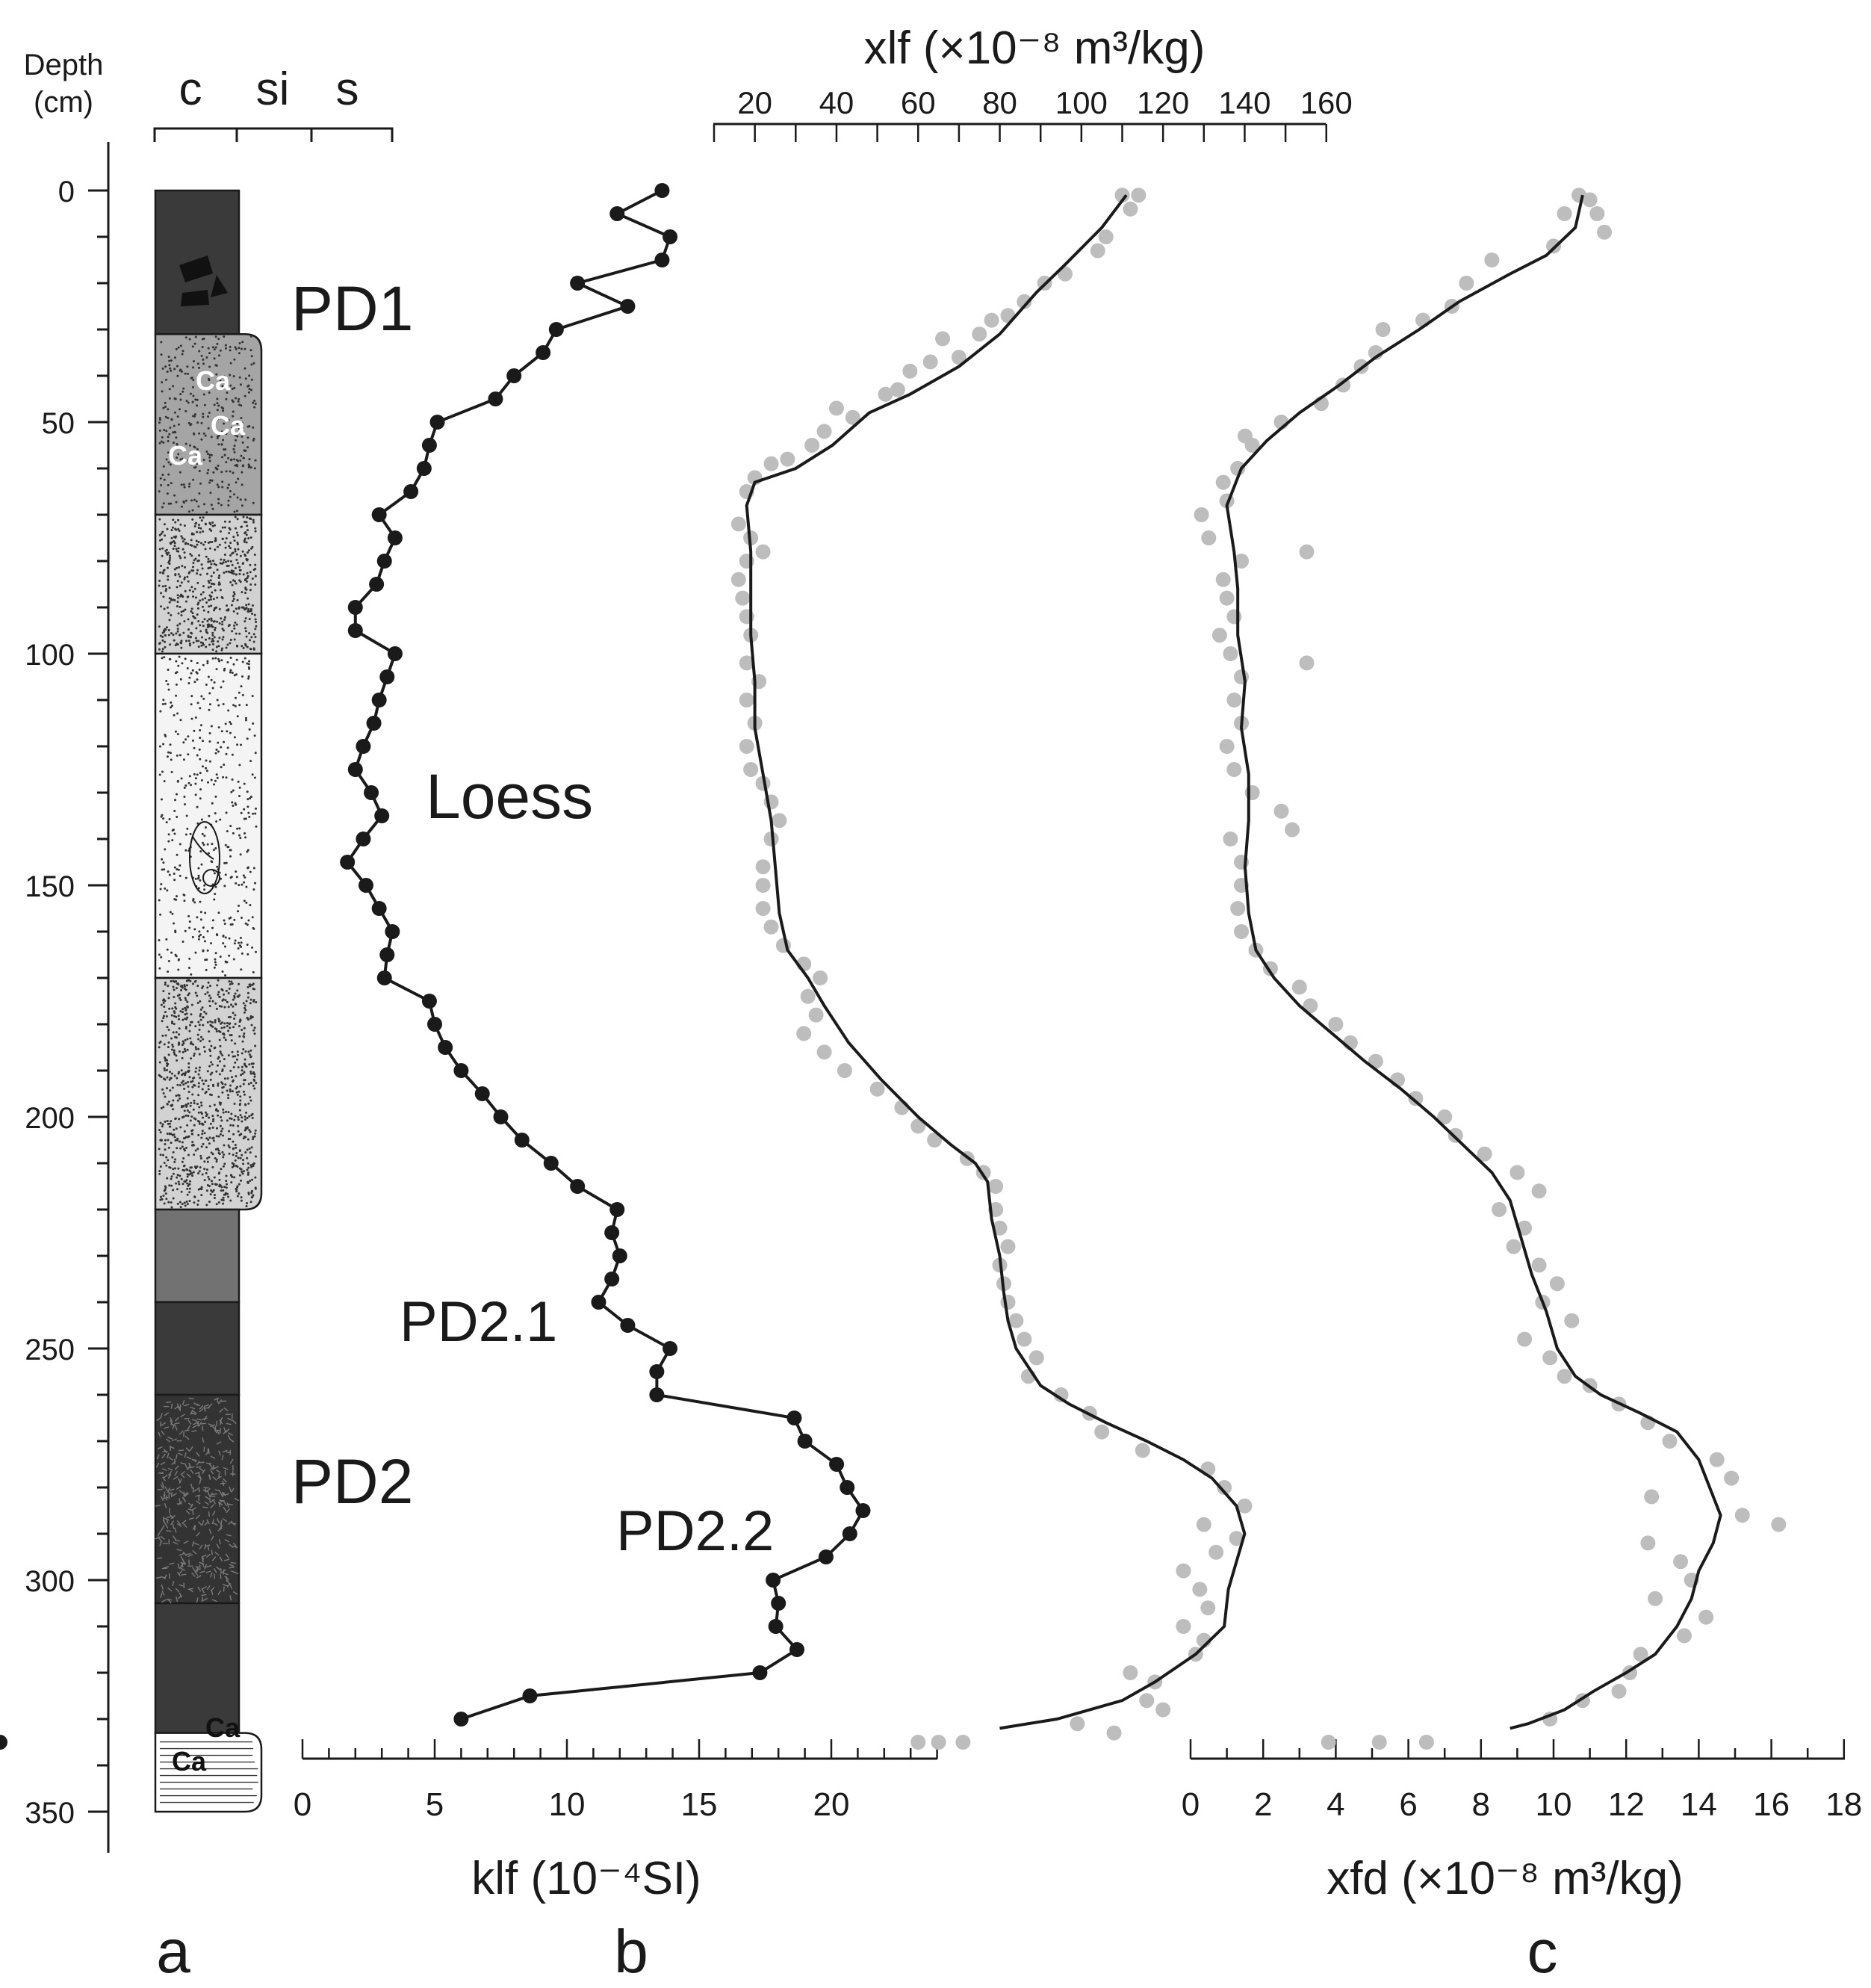 The height and width of the screenshot is (1988, 1871). I want to click on burrow-trace, so click(204, 857).